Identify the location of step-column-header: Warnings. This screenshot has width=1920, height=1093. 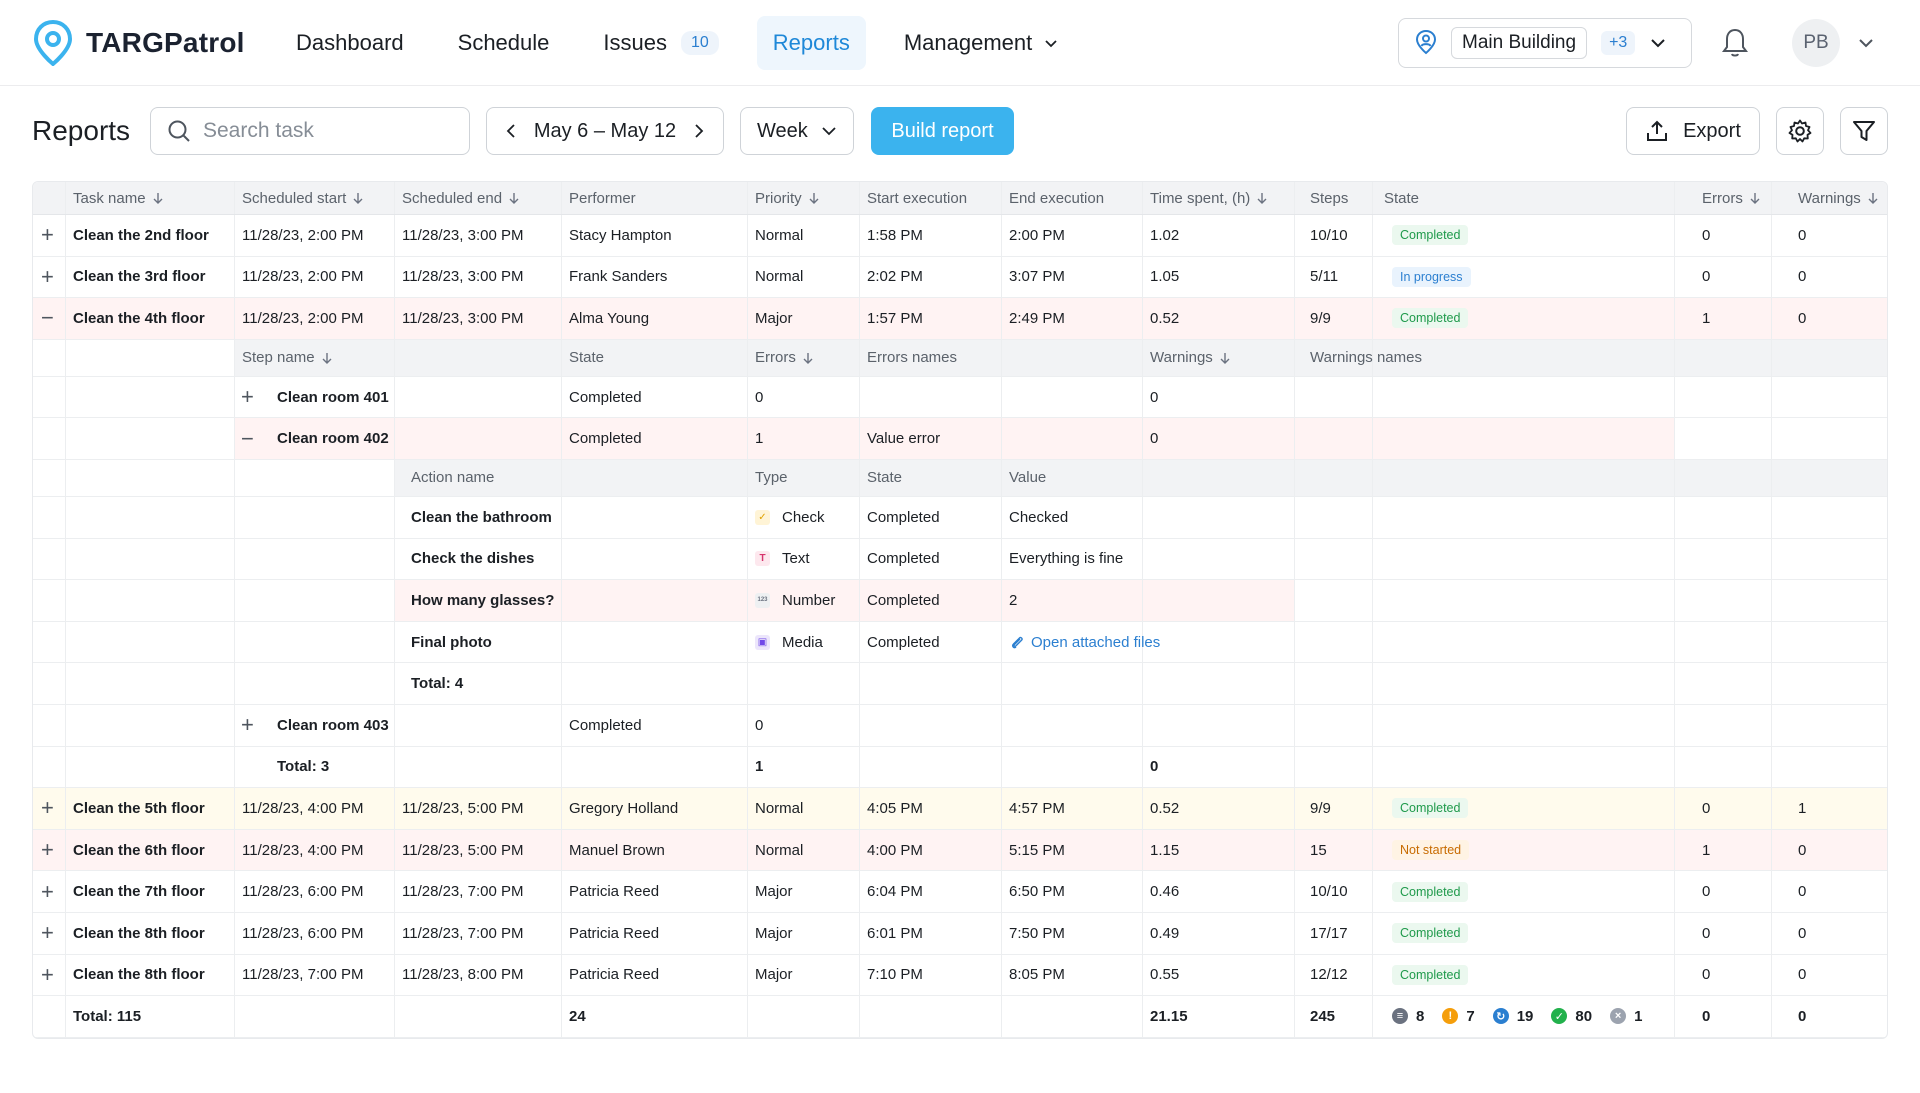
(1190, 358).